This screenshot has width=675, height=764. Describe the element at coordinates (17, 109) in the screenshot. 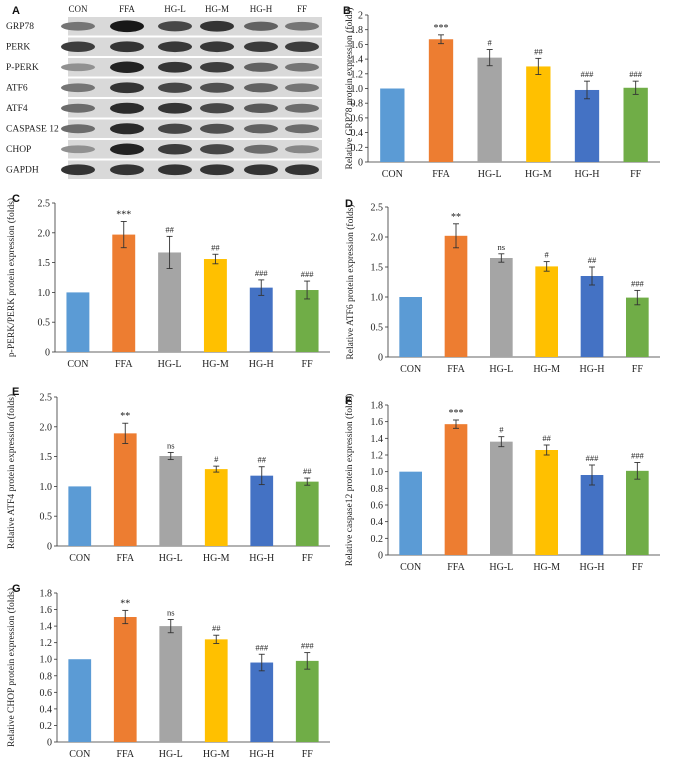

I see `blot-row-label: ATF4` at that location.